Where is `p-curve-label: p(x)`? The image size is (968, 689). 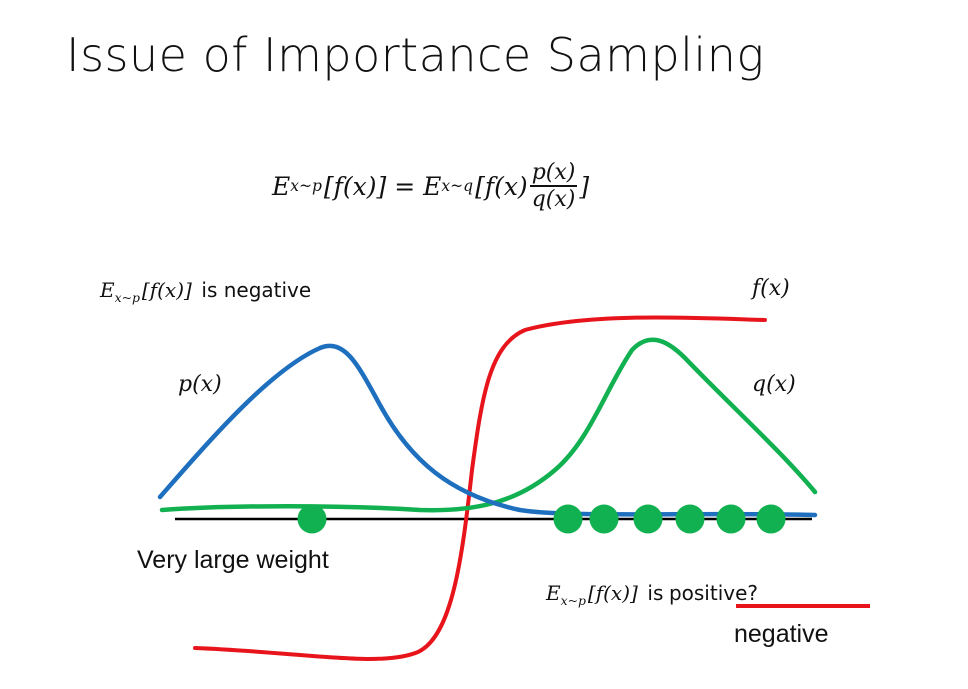
p-curve-label: p(x) is located at coordinates (200, 384).